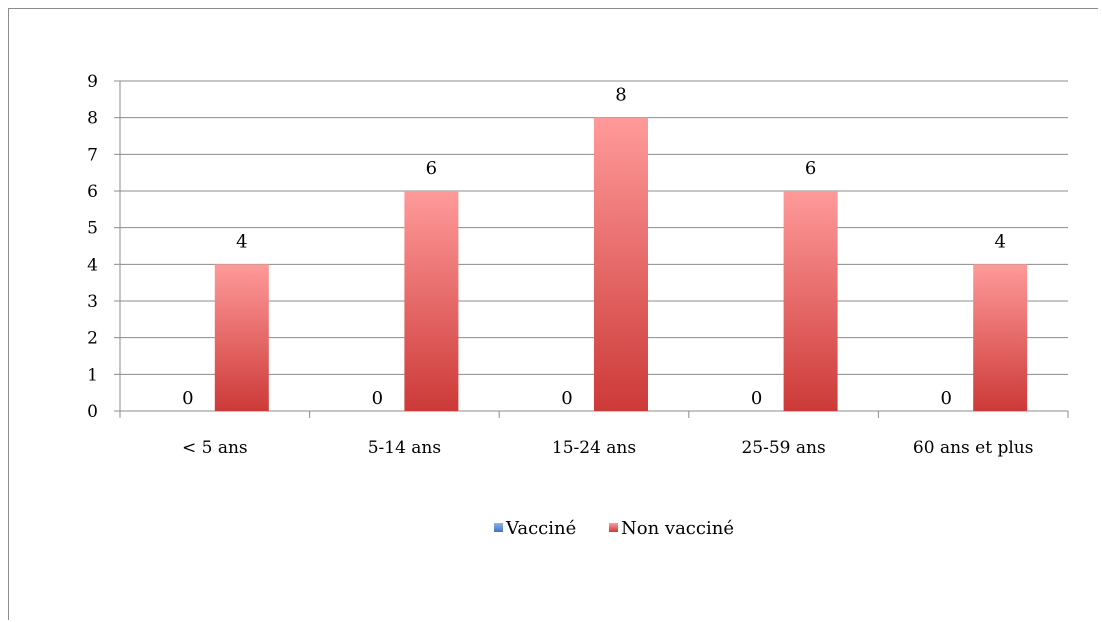 This screenshot has height=622, width=1102. What do you see at coordinates (92, 82) in the screenshot?
I see `y-tick-label: 9` at bounding box center [92, 82].